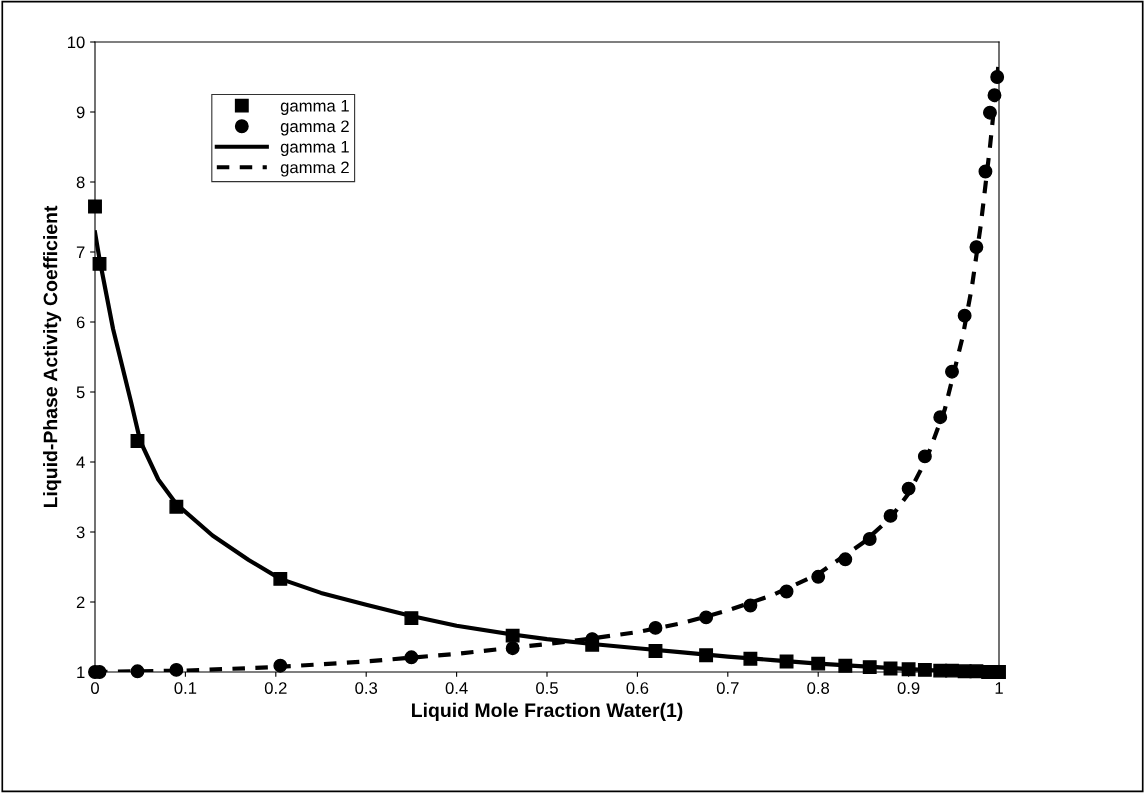 The height and width of the screenshot is (793, 1145). What do you see at coordinates (456, 688) in the screenshot?
I see `x-tick-label: 0.4` at bounding box center [456, 688].